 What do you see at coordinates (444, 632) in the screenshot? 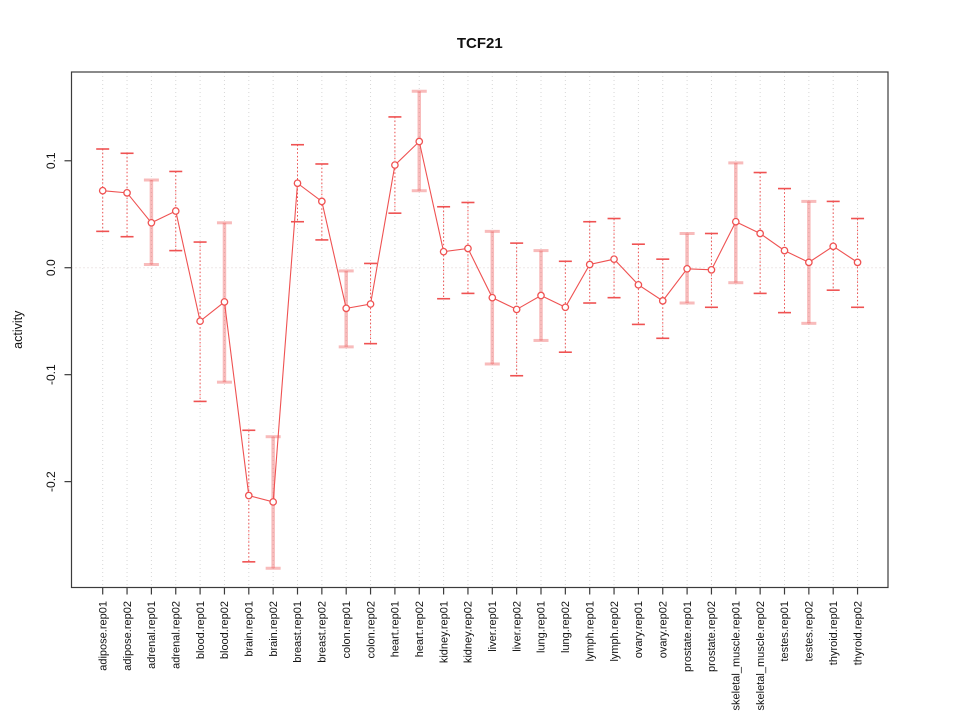
I see `x-tick-label: kidney.rep01` at bounding box center [444, 632].